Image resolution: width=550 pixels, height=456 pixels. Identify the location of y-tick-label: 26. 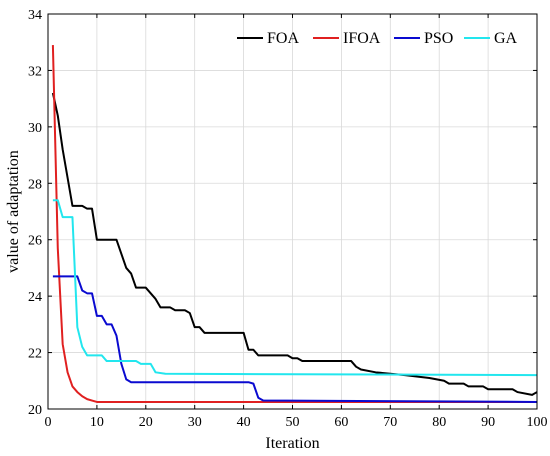
(35, 241).